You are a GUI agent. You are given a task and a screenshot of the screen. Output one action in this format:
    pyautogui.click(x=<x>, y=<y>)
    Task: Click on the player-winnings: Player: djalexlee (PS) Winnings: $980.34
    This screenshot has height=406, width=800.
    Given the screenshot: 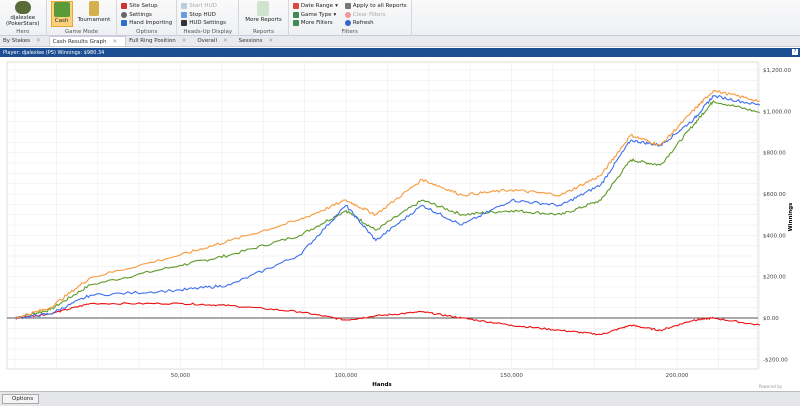 What is the action you would take?
    pyautogui.click(x=54, y=53)
    